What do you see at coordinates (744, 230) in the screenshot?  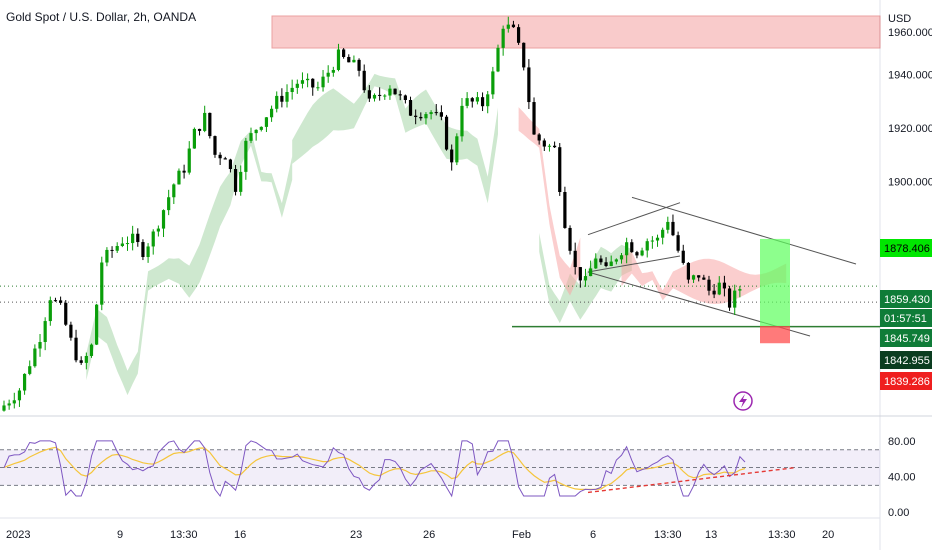 I see `channel-upper` at bounding box center [744, 230].